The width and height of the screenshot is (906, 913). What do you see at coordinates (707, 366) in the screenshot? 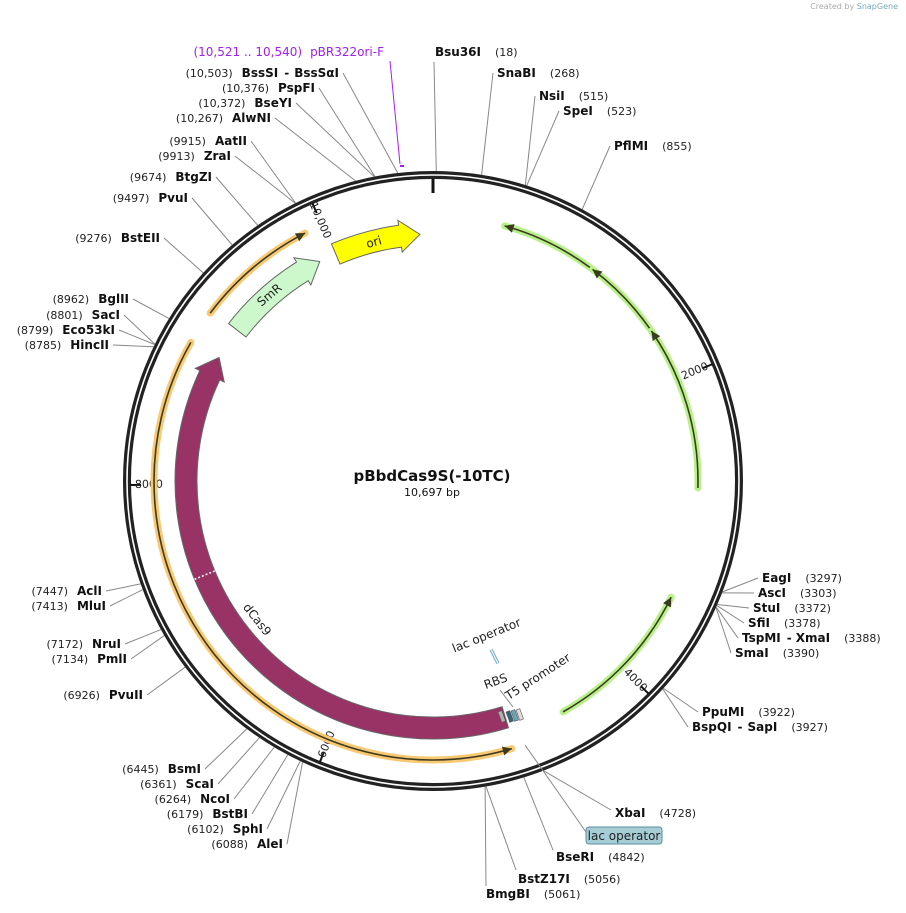
I see `tick-mark` at bounding box center [707, 366].